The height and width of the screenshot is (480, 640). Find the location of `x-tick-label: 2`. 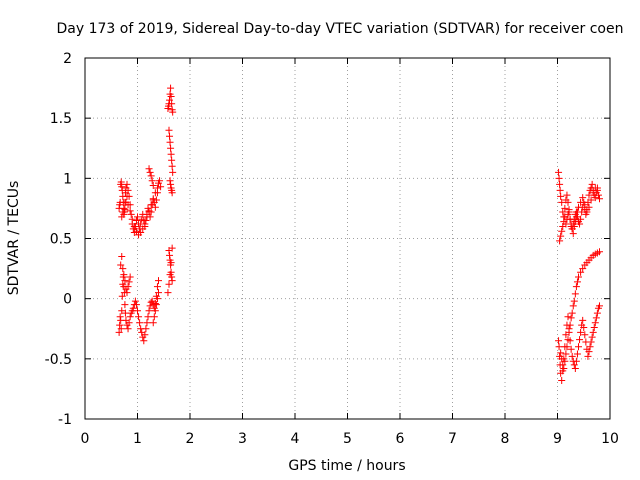

x-tick-label: 2 is located at coordinates (190, 439).